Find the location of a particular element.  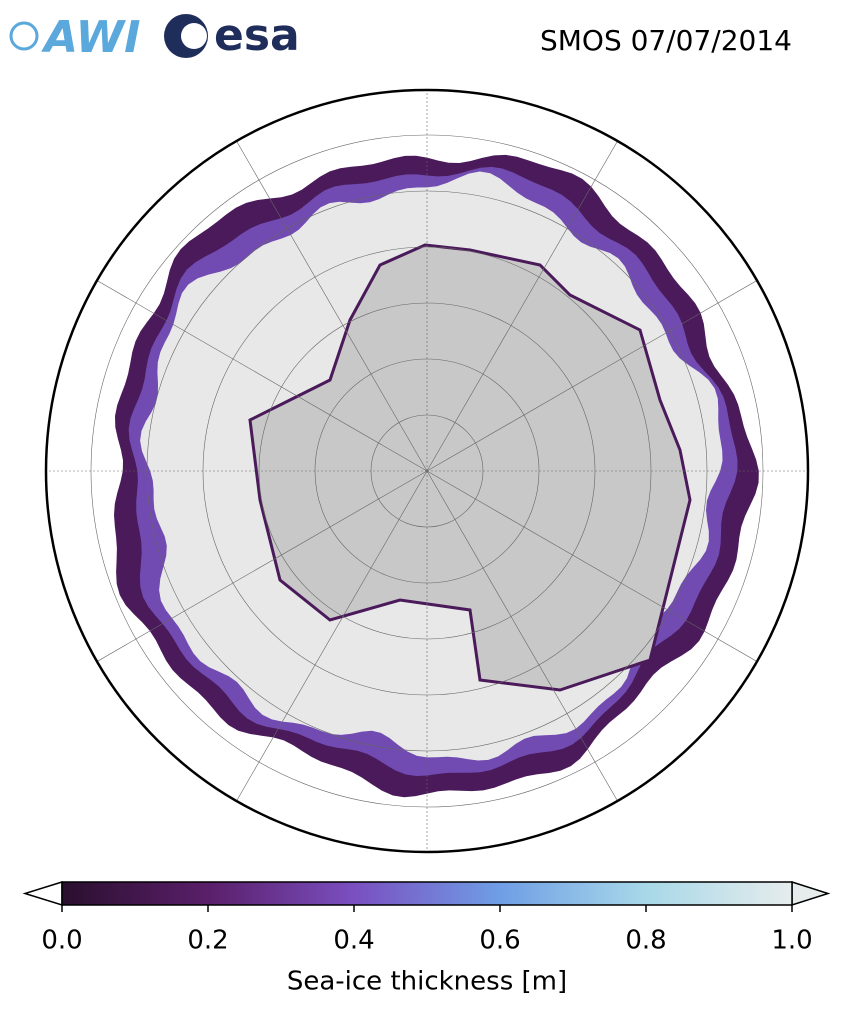

esa-logo: esa is located at coordinates (232, 35).